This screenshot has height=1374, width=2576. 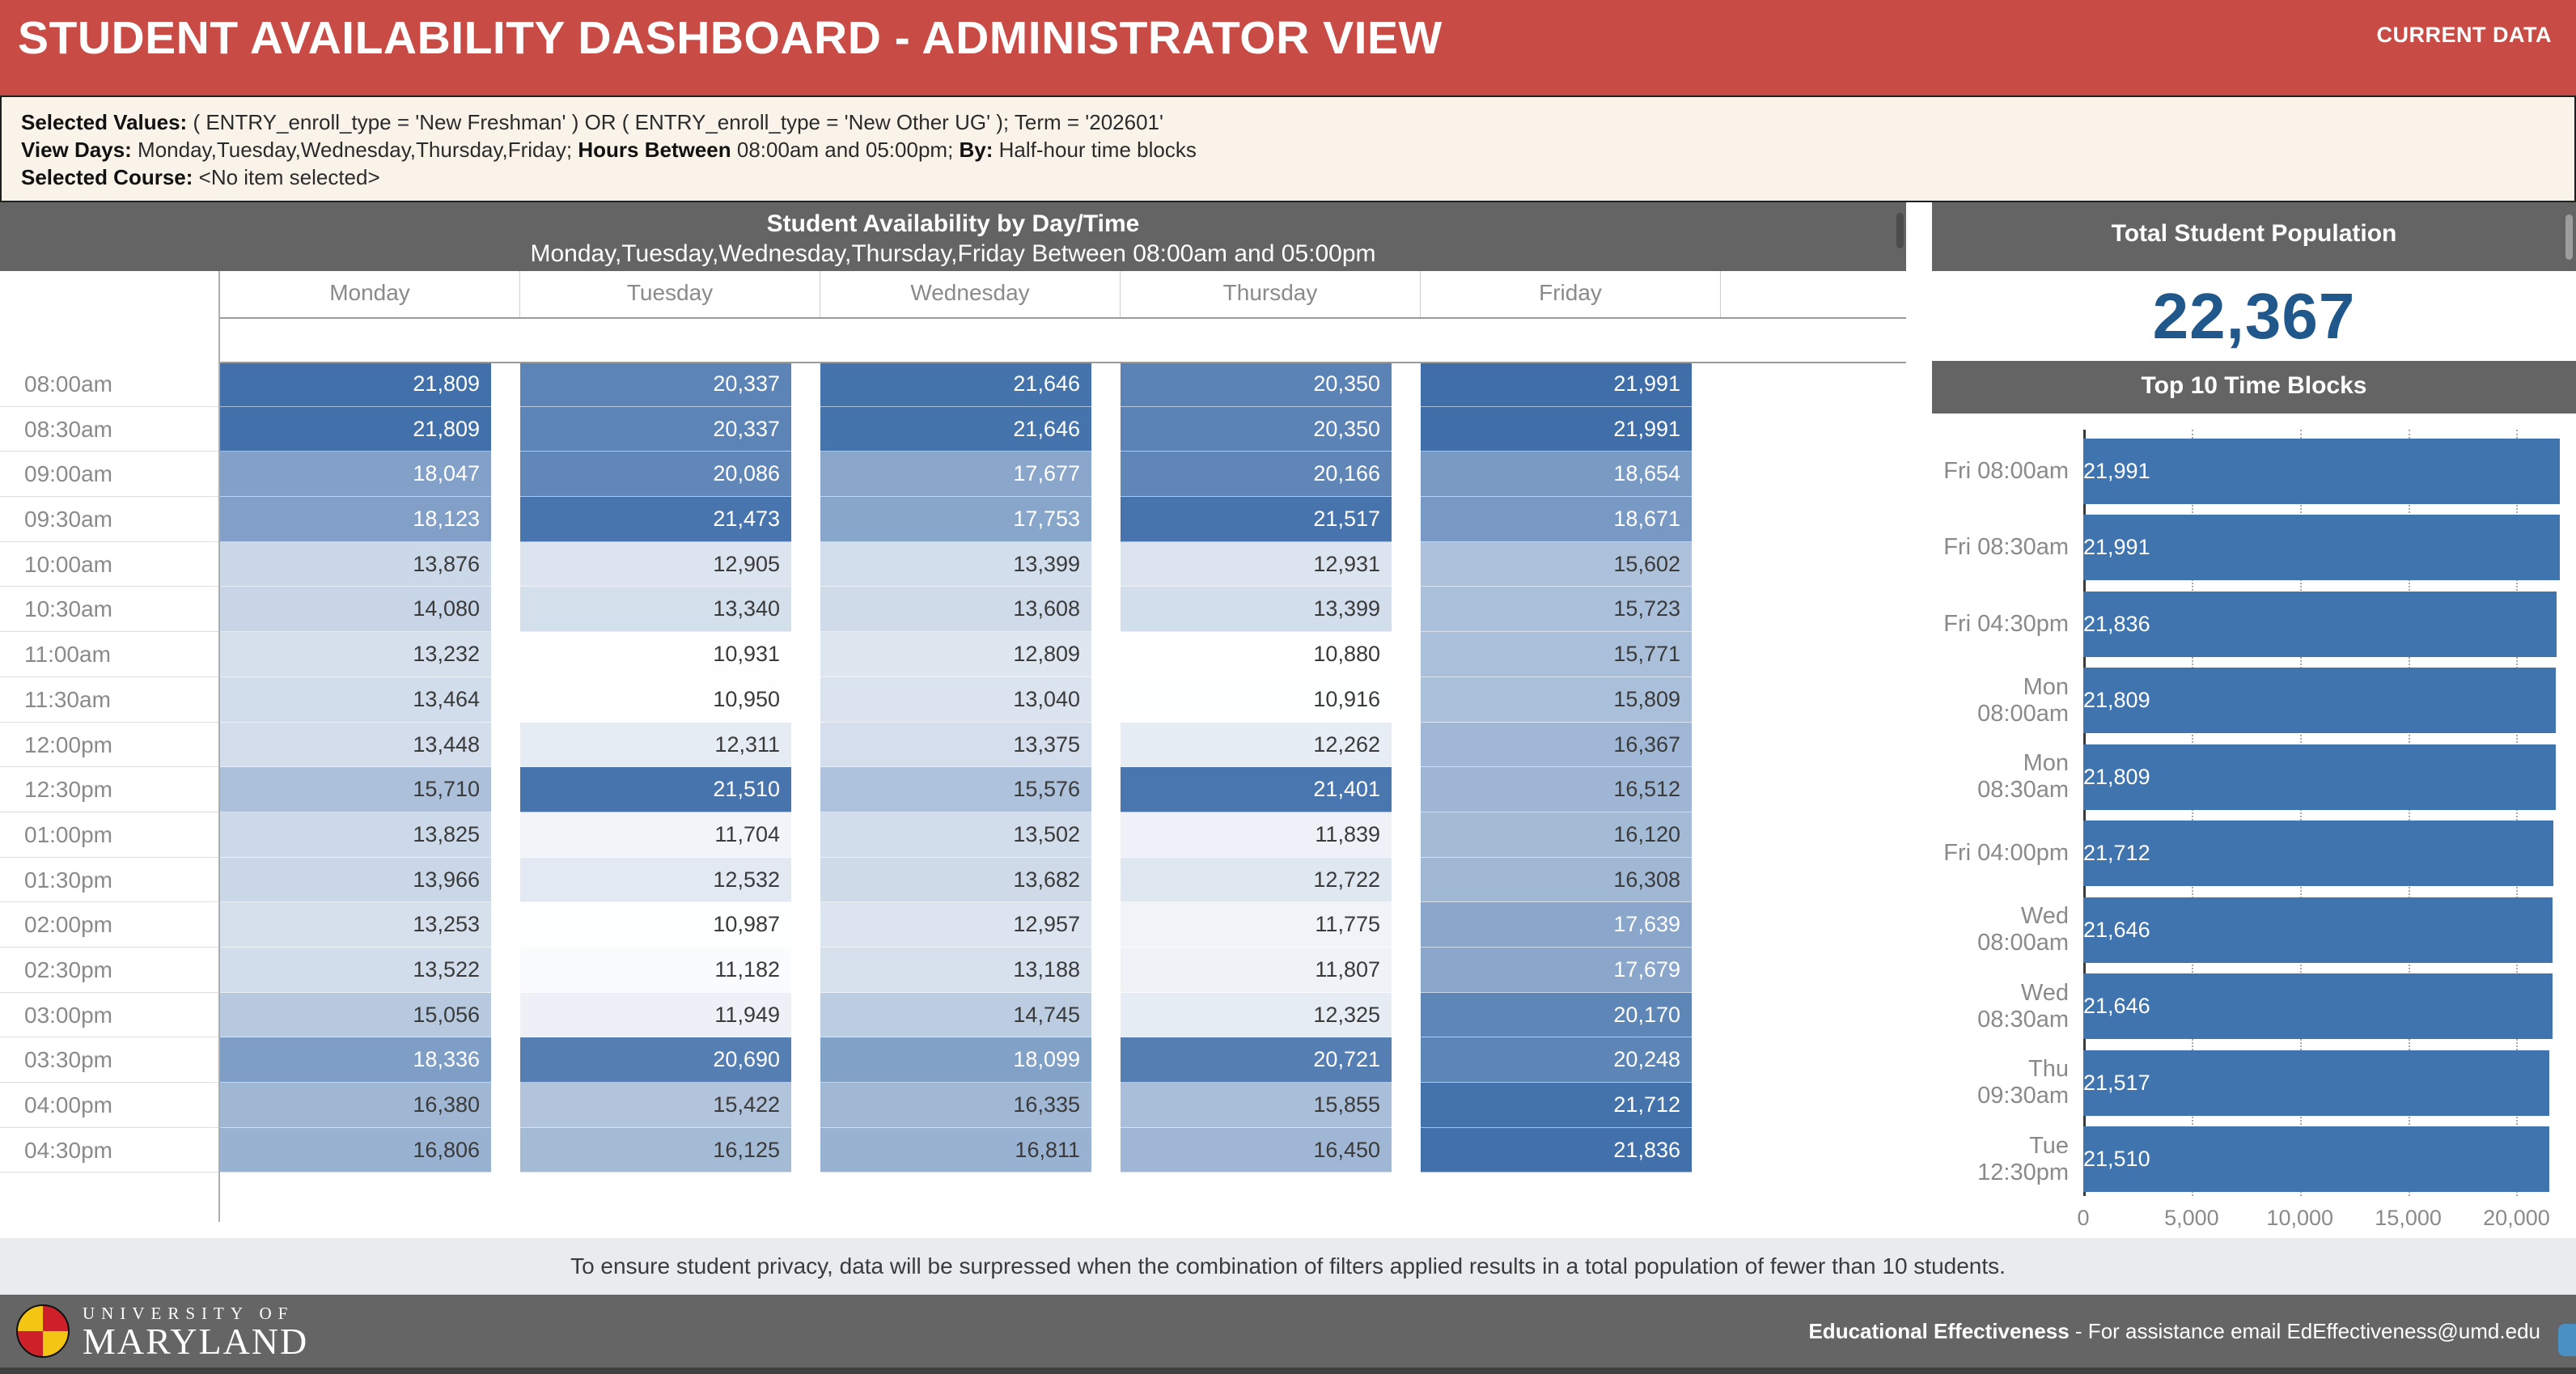 What do you see at coordinates (355, 925) in the screenshot?
I see `availability-cell-monday-02:00pm: 13,253` at bounding box center [355, 925].